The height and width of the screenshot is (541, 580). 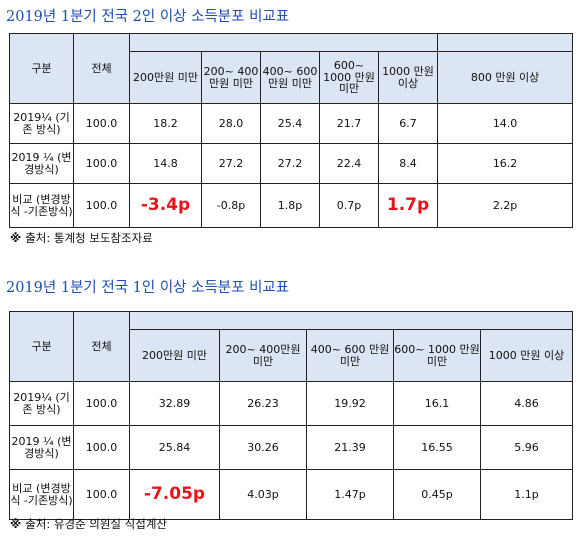 What do you see at coordinates (263, 403) in the screenshot?
I see `cell: 26.23` at bounding box center [263, 403].